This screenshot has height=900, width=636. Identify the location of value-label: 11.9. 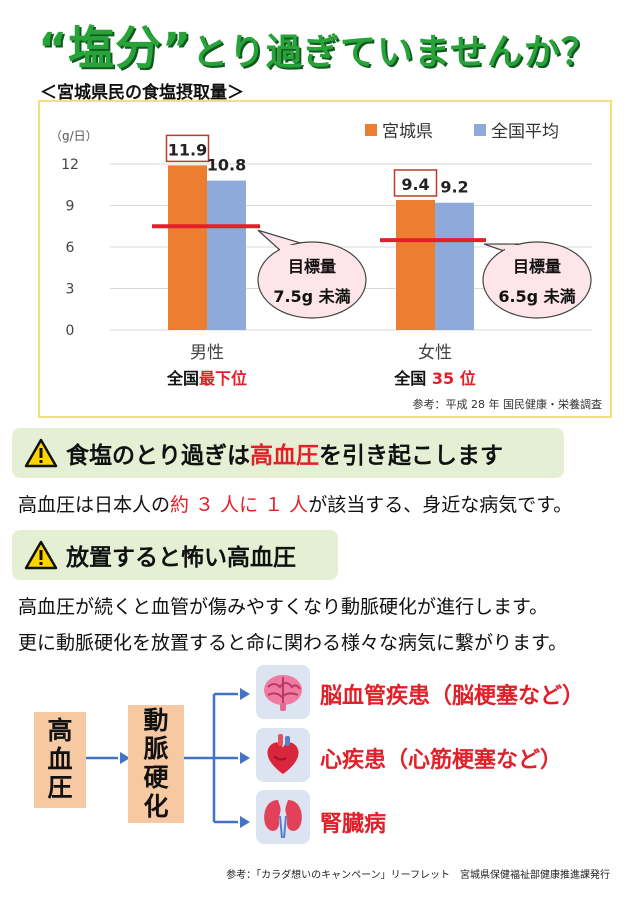
(187, 149).